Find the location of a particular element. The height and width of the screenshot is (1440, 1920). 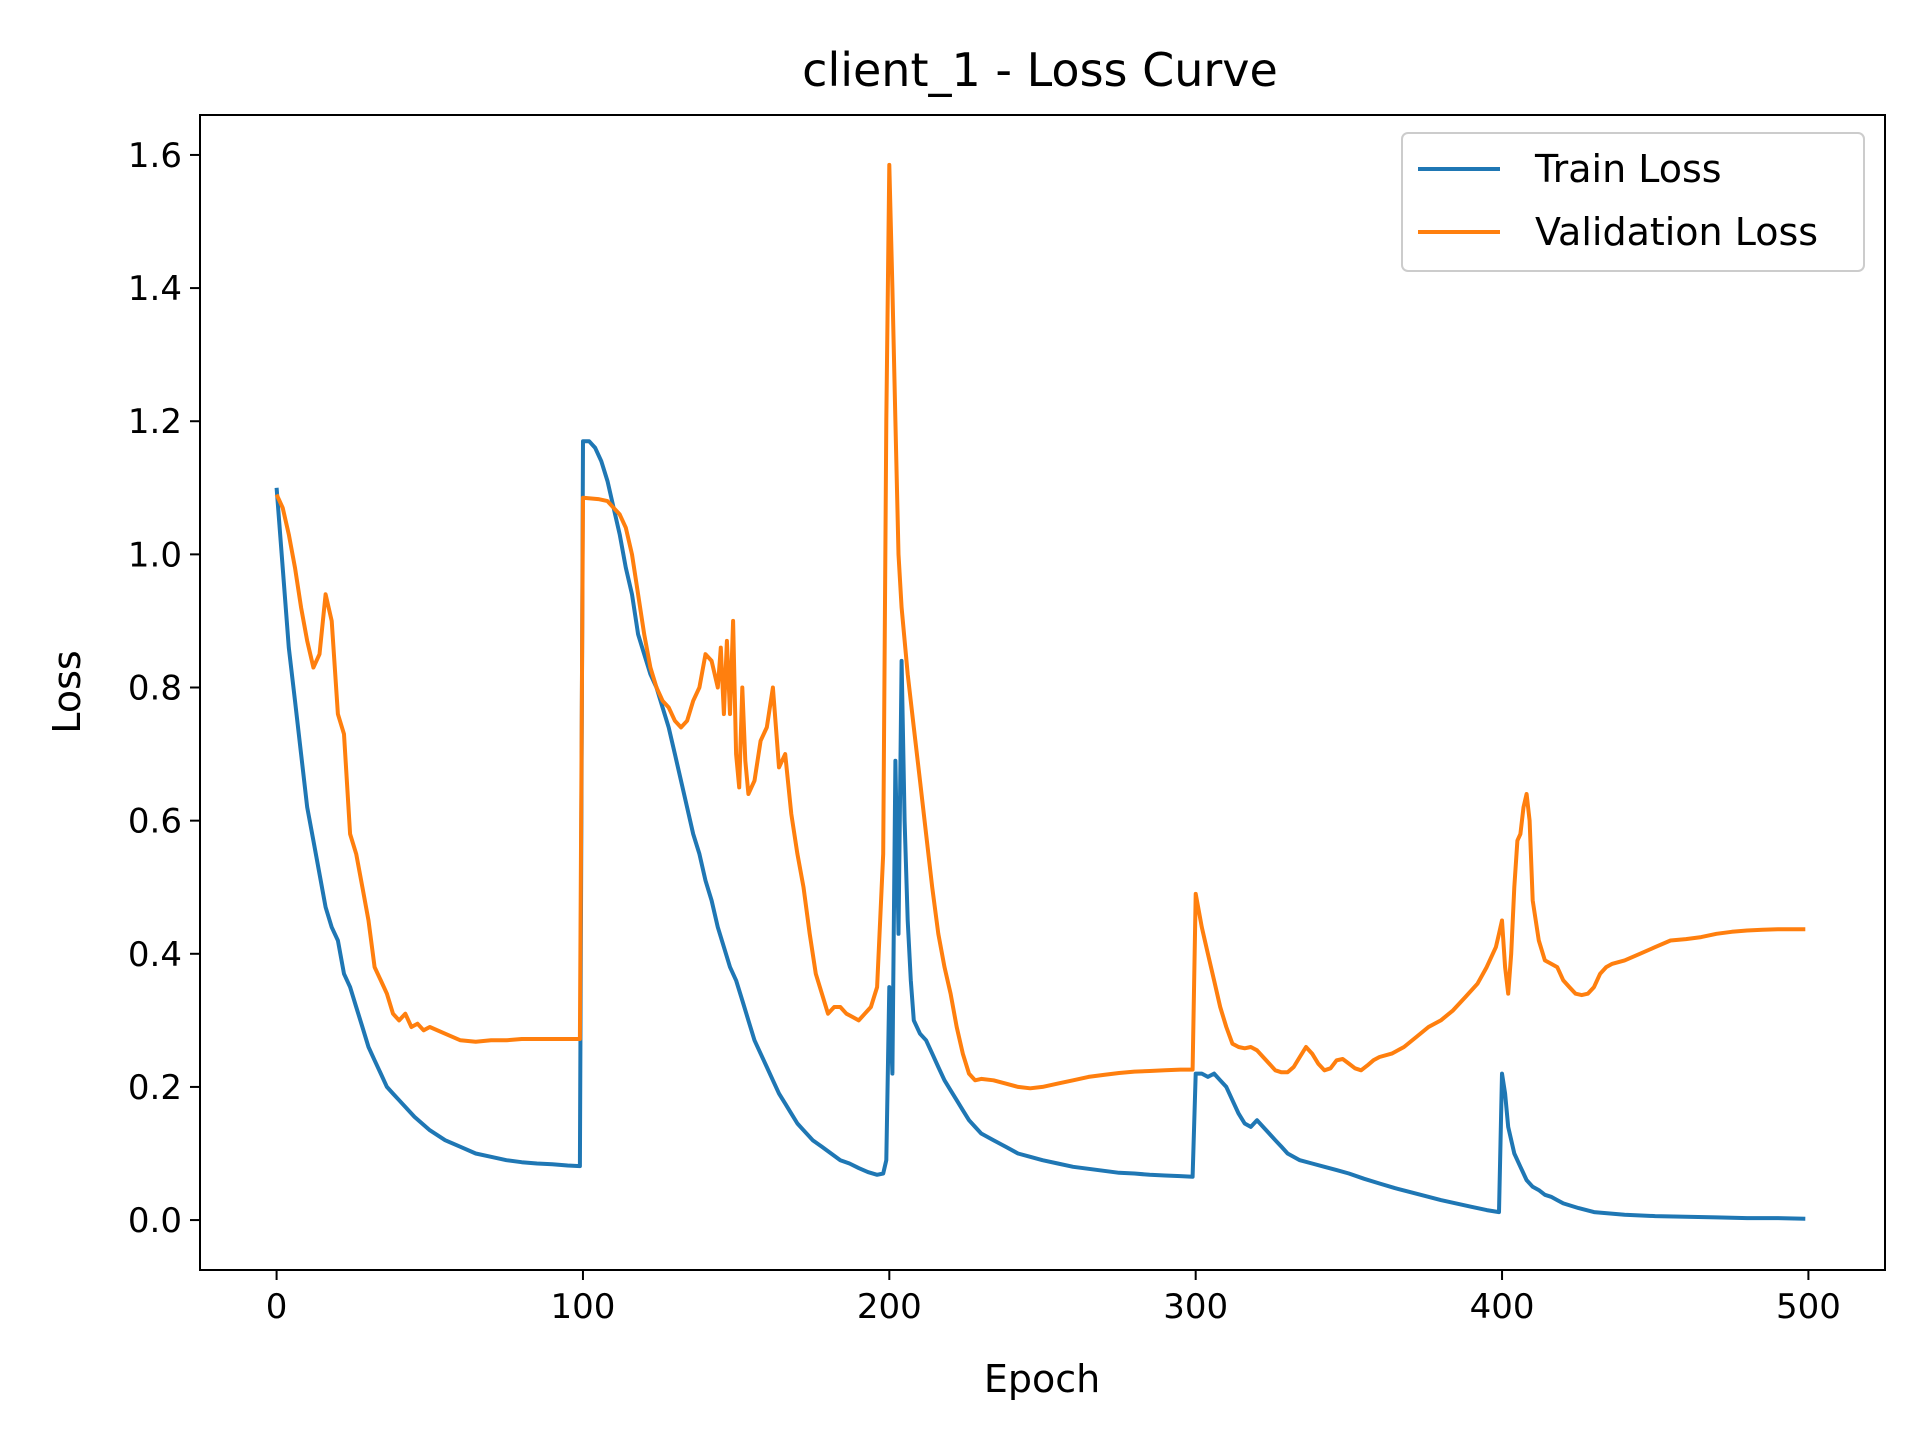

x-tick-label: 300 is located at coordinates (1195, 1307).